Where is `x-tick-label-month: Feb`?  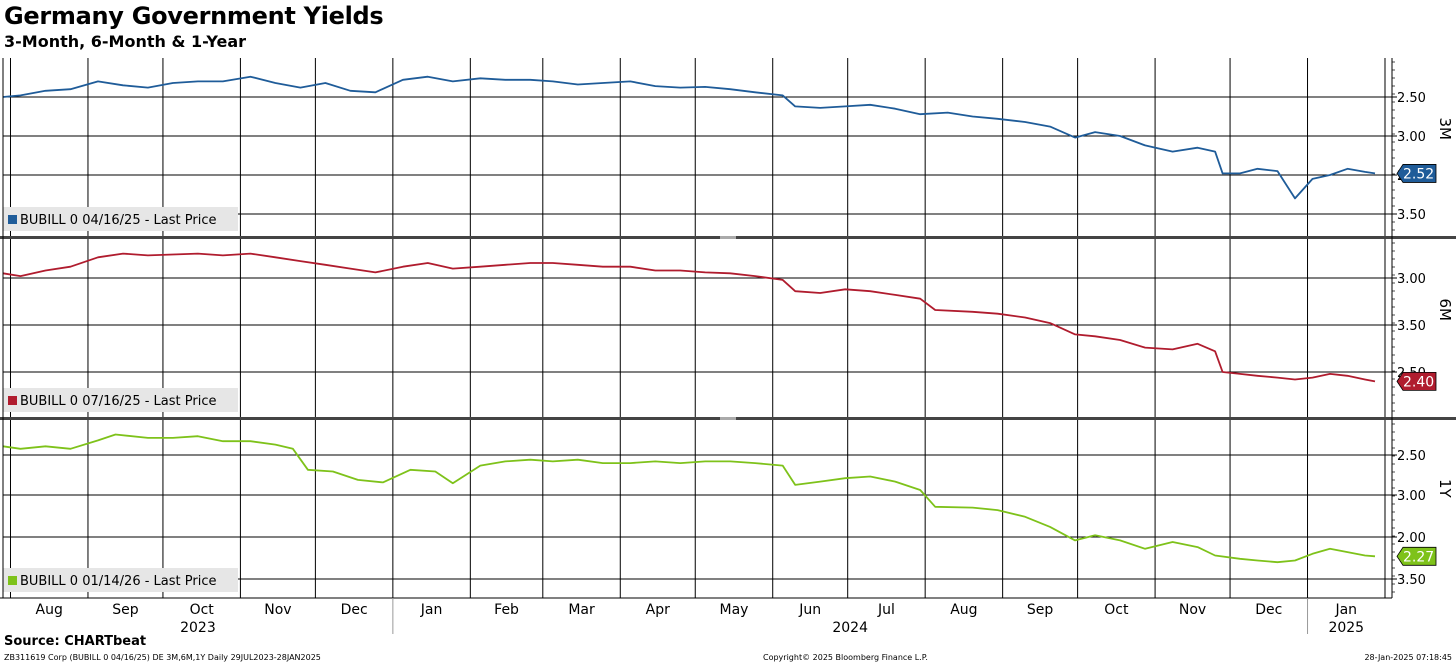 x-tick-label-month: Feb is located at coordinates (506, 610).